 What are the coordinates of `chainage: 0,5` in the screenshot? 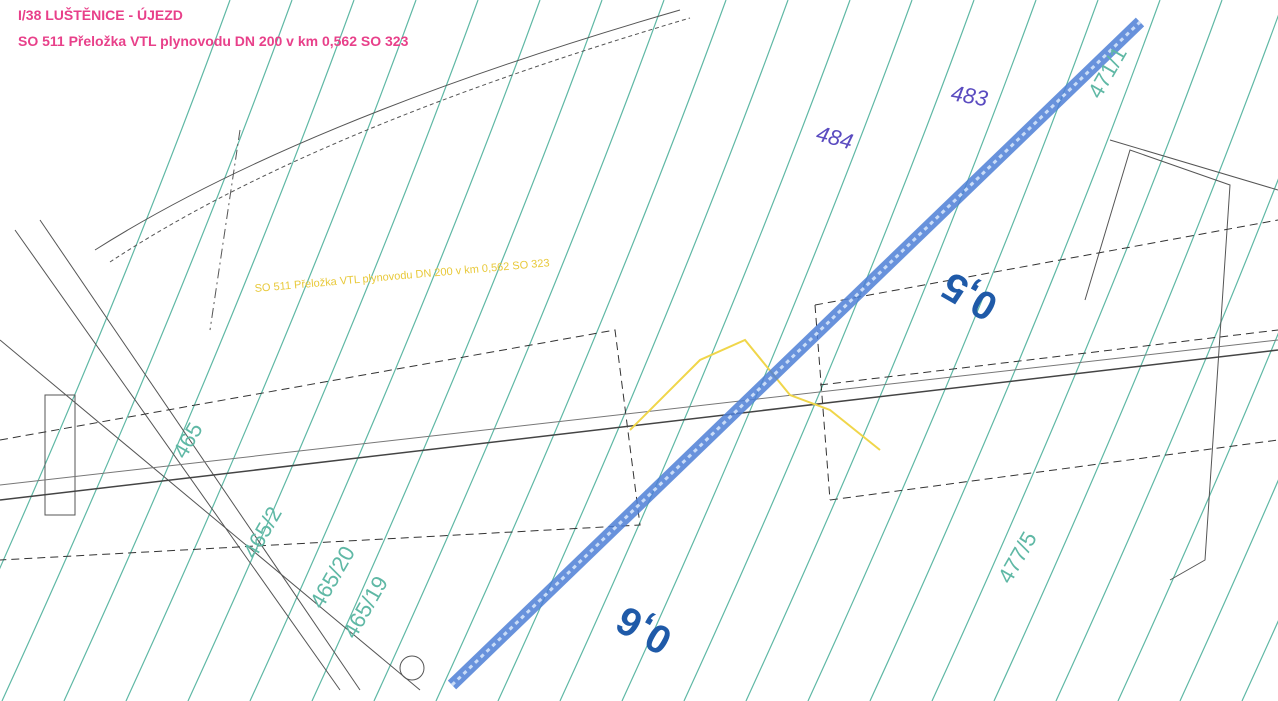 It's located at (970, 296).